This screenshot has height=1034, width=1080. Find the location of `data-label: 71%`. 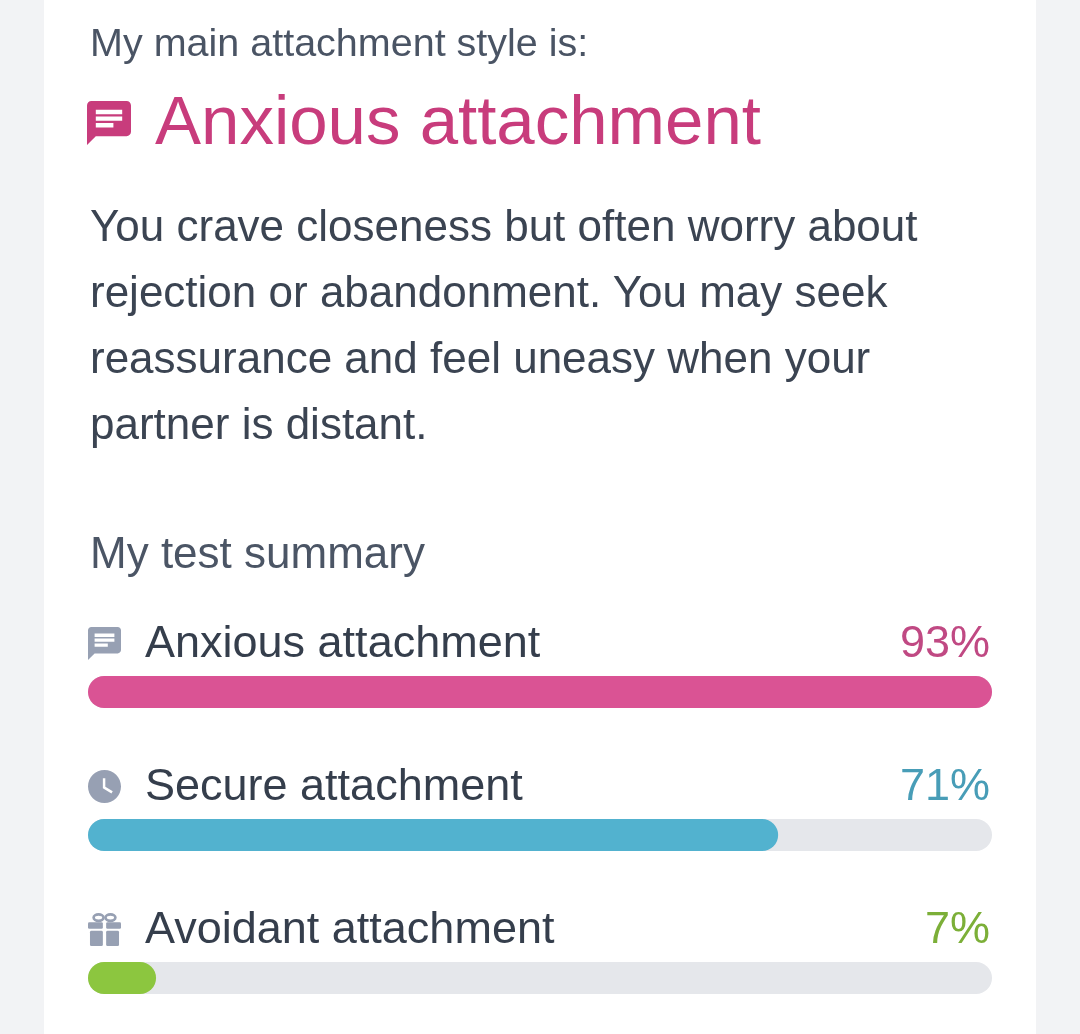

data-label: 71% is located at coordinates (944, 784).